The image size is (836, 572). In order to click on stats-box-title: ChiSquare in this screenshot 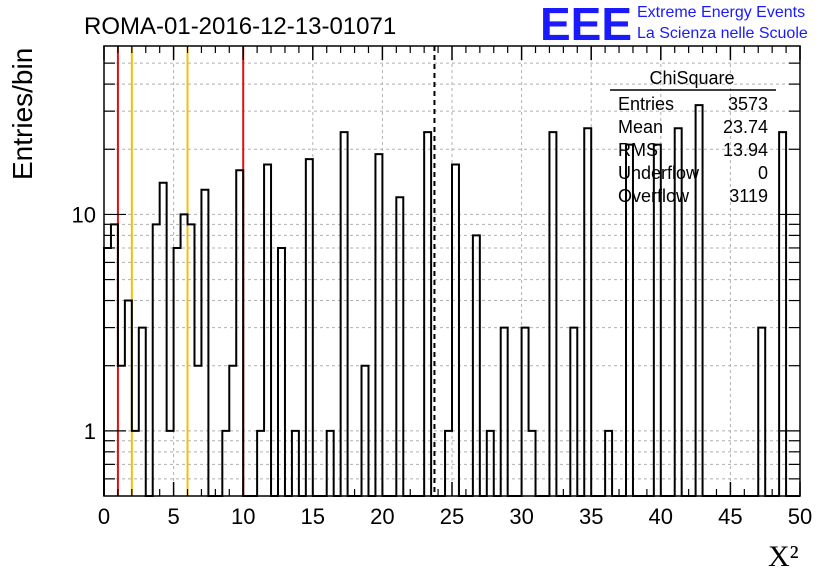, I will do `click(691, 78)`.